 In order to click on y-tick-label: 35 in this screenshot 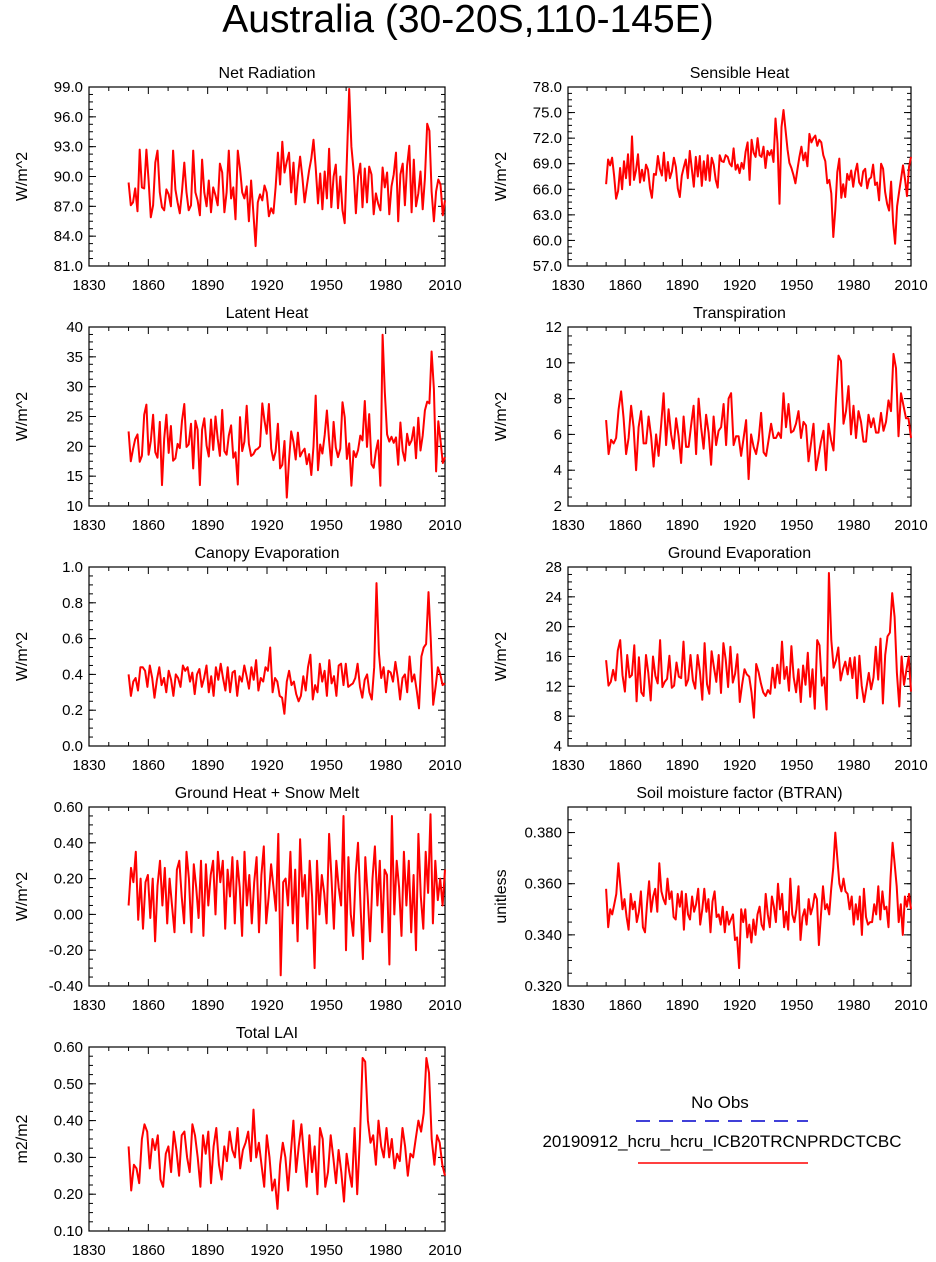, I will do `click(74, 357)`.